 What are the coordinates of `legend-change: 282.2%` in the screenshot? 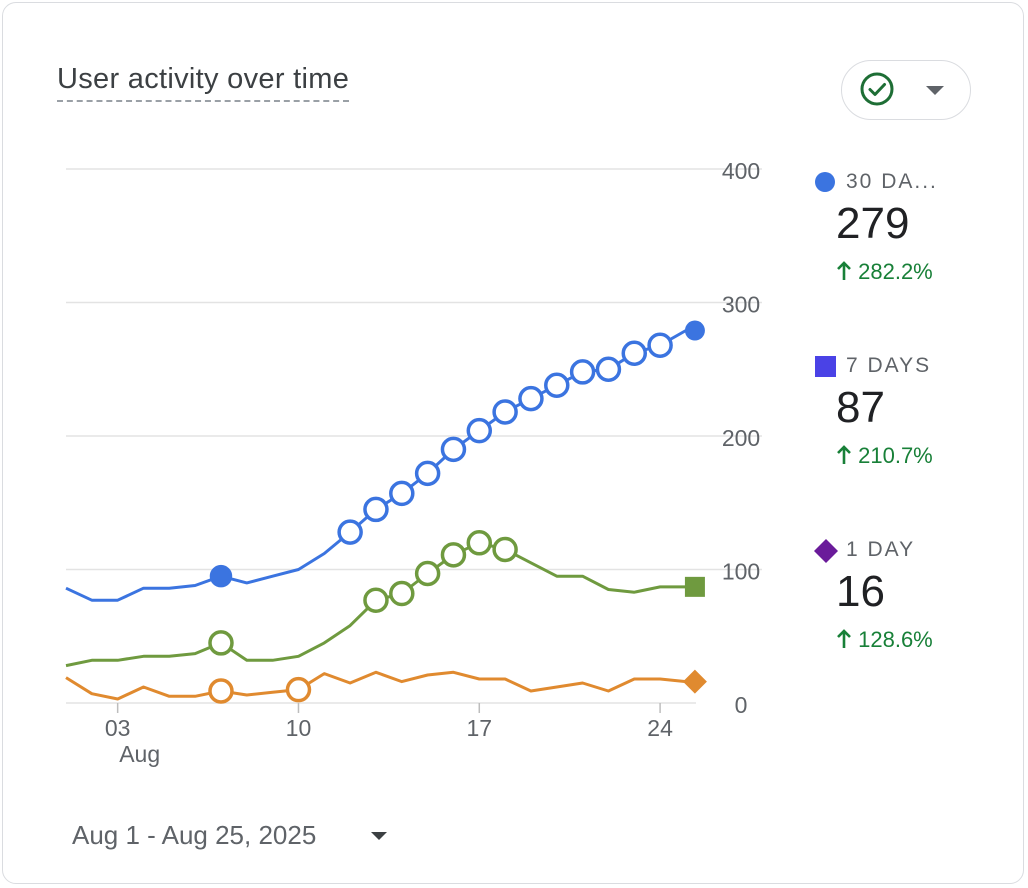 It's located at (884, 272).